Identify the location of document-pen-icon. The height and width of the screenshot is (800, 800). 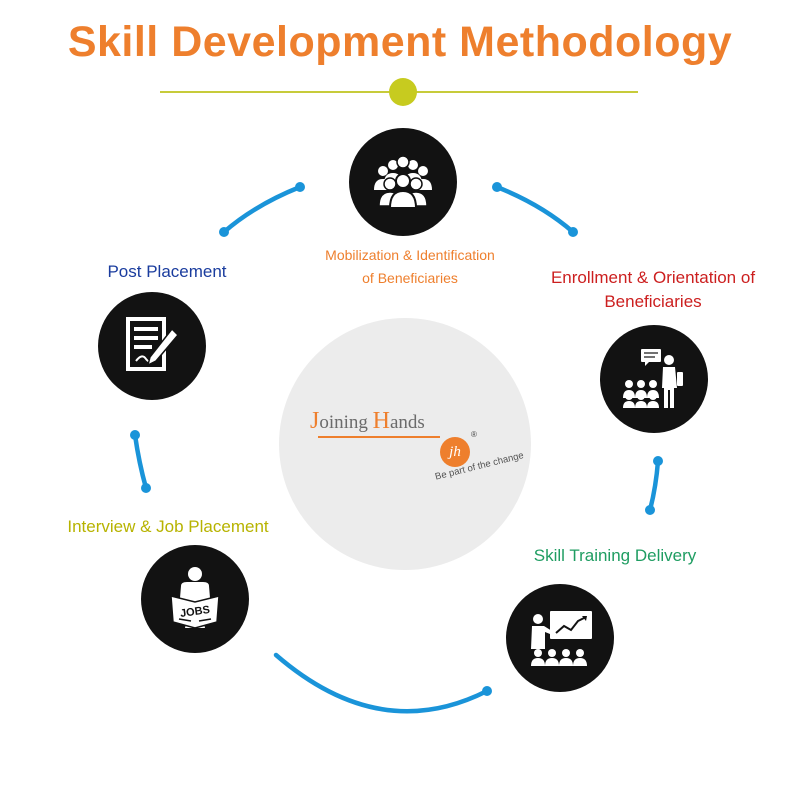
(153, 344).